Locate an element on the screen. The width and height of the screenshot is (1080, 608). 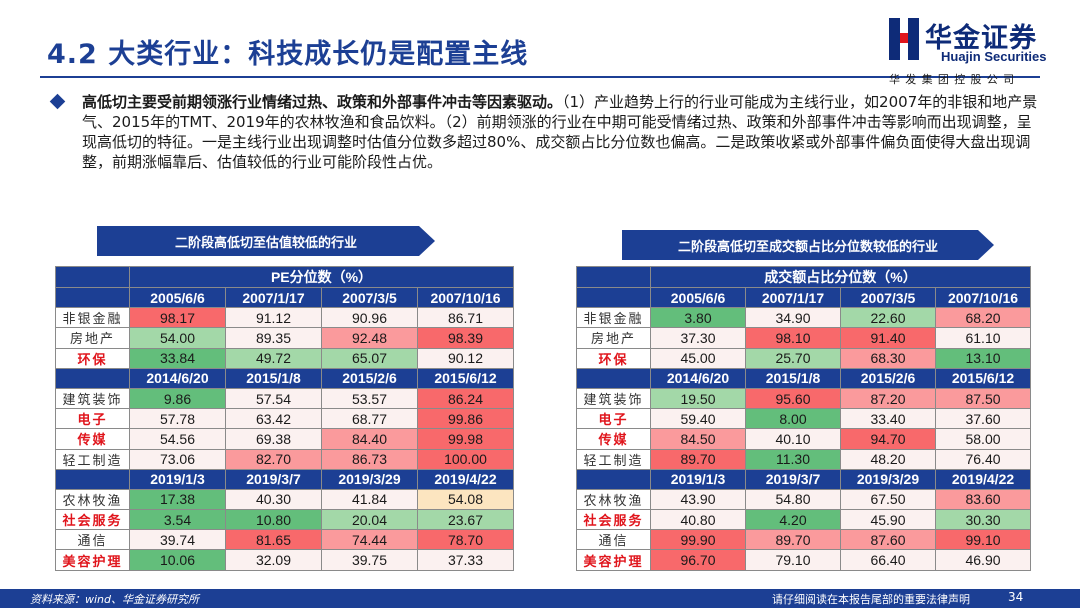
data-cell: 54.08 is located at coordinates (465, 499).